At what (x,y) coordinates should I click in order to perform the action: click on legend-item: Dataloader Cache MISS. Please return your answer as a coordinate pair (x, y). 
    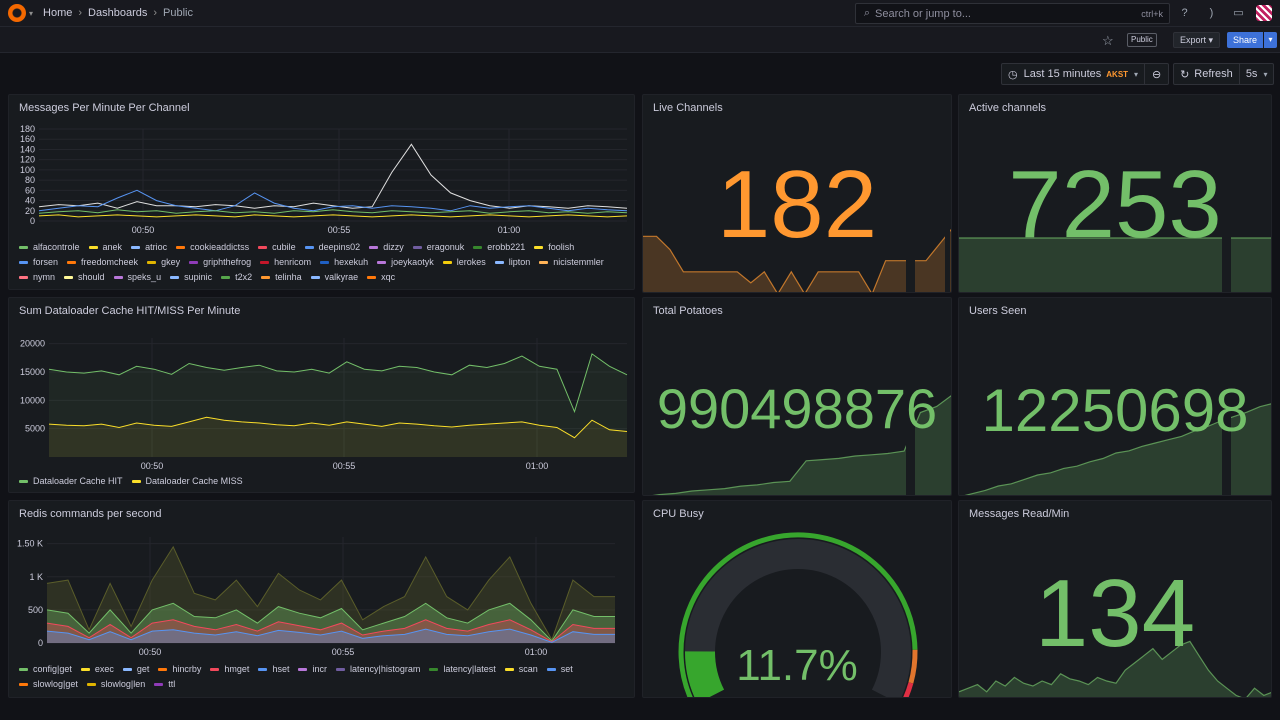
    Looking at the image, I should click on (187, 481).